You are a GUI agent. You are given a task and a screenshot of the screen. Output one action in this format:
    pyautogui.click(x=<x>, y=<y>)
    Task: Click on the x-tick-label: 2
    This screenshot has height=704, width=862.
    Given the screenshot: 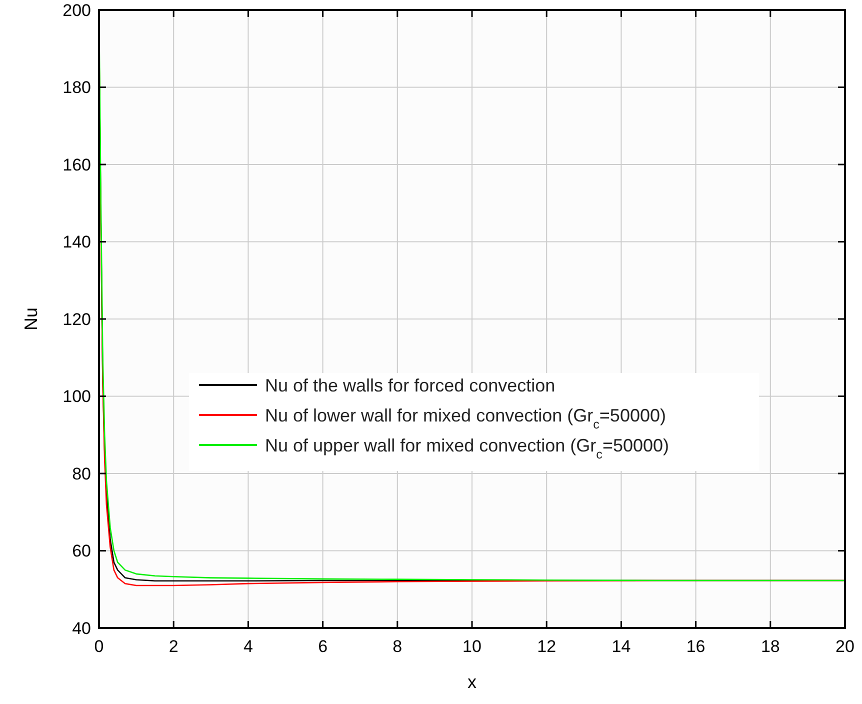 What is the action you would take?
    pyautogui.click(x=173, y=646)
    